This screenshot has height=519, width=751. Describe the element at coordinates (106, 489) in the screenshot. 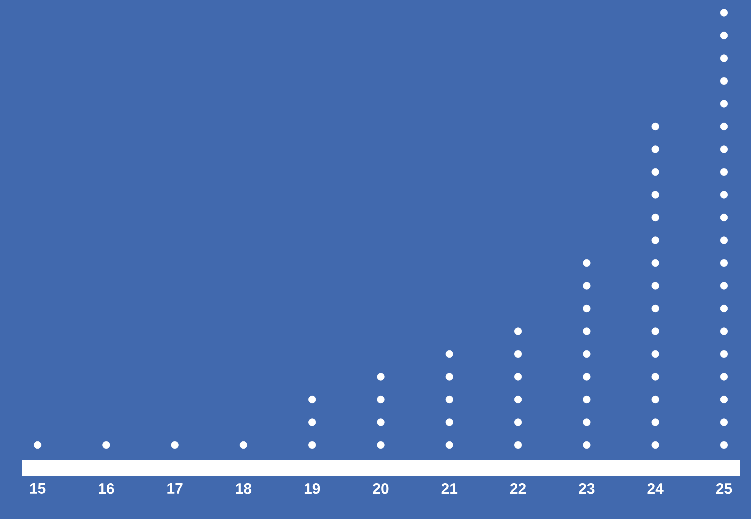

I see `x-tick-label: 16` at that location.